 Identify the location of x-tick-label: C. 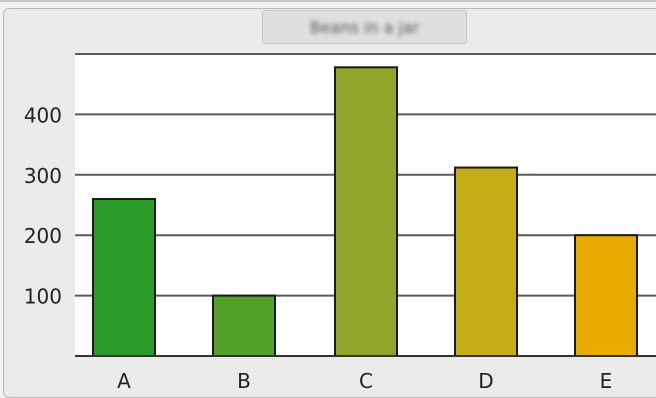
(366, 380).